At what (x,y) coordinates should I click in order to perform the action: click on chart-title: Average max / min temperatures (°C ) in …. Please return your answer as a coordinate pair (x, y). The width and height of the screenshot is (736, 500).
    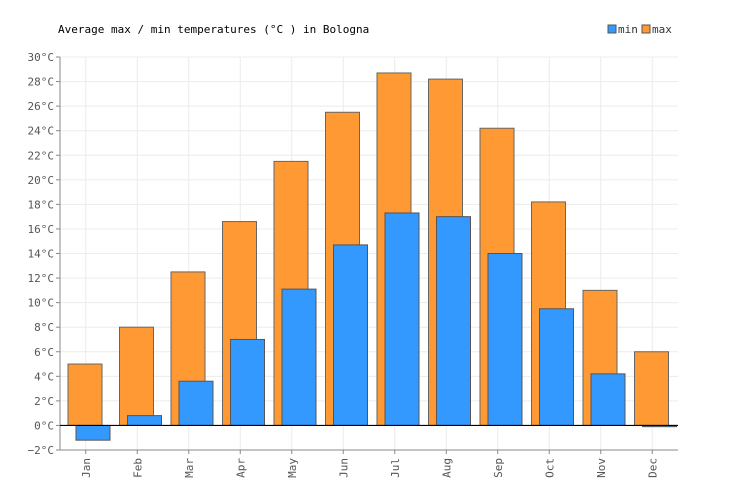
    Looking at the image, I should click on (213, 29).